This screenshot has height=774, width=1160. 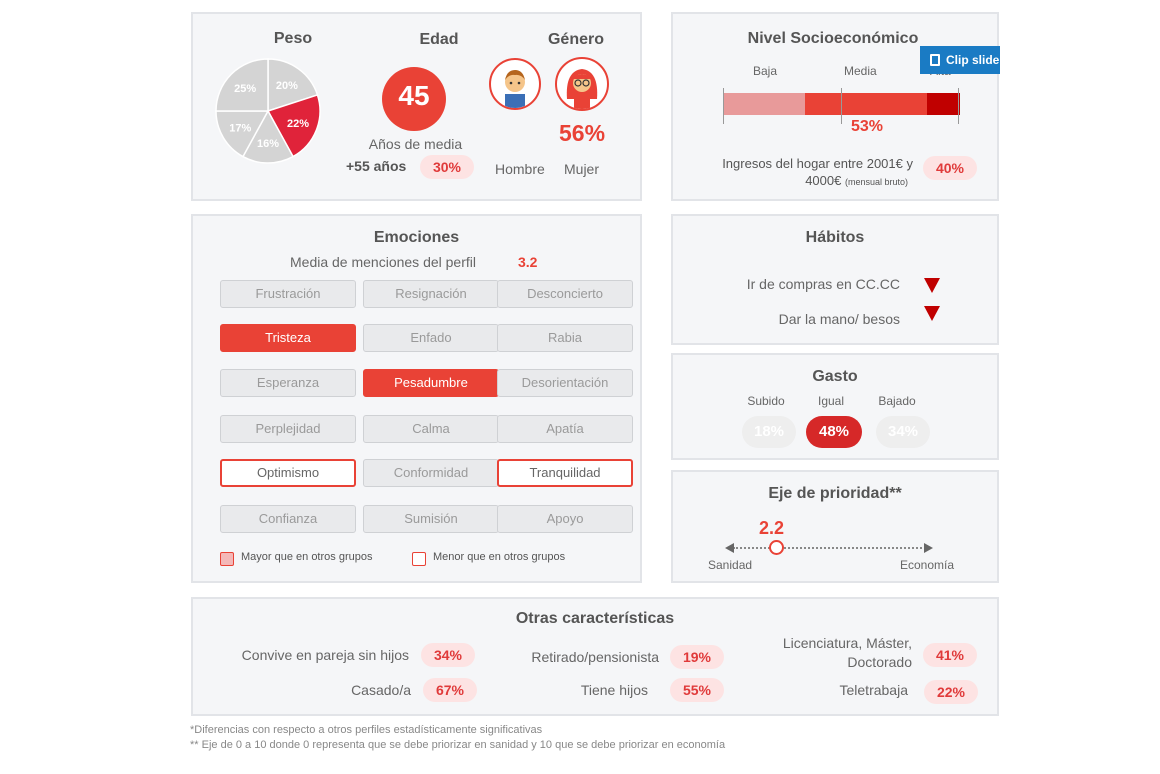 I want to click on nivel-tick-left, so click(x=723, y=106).